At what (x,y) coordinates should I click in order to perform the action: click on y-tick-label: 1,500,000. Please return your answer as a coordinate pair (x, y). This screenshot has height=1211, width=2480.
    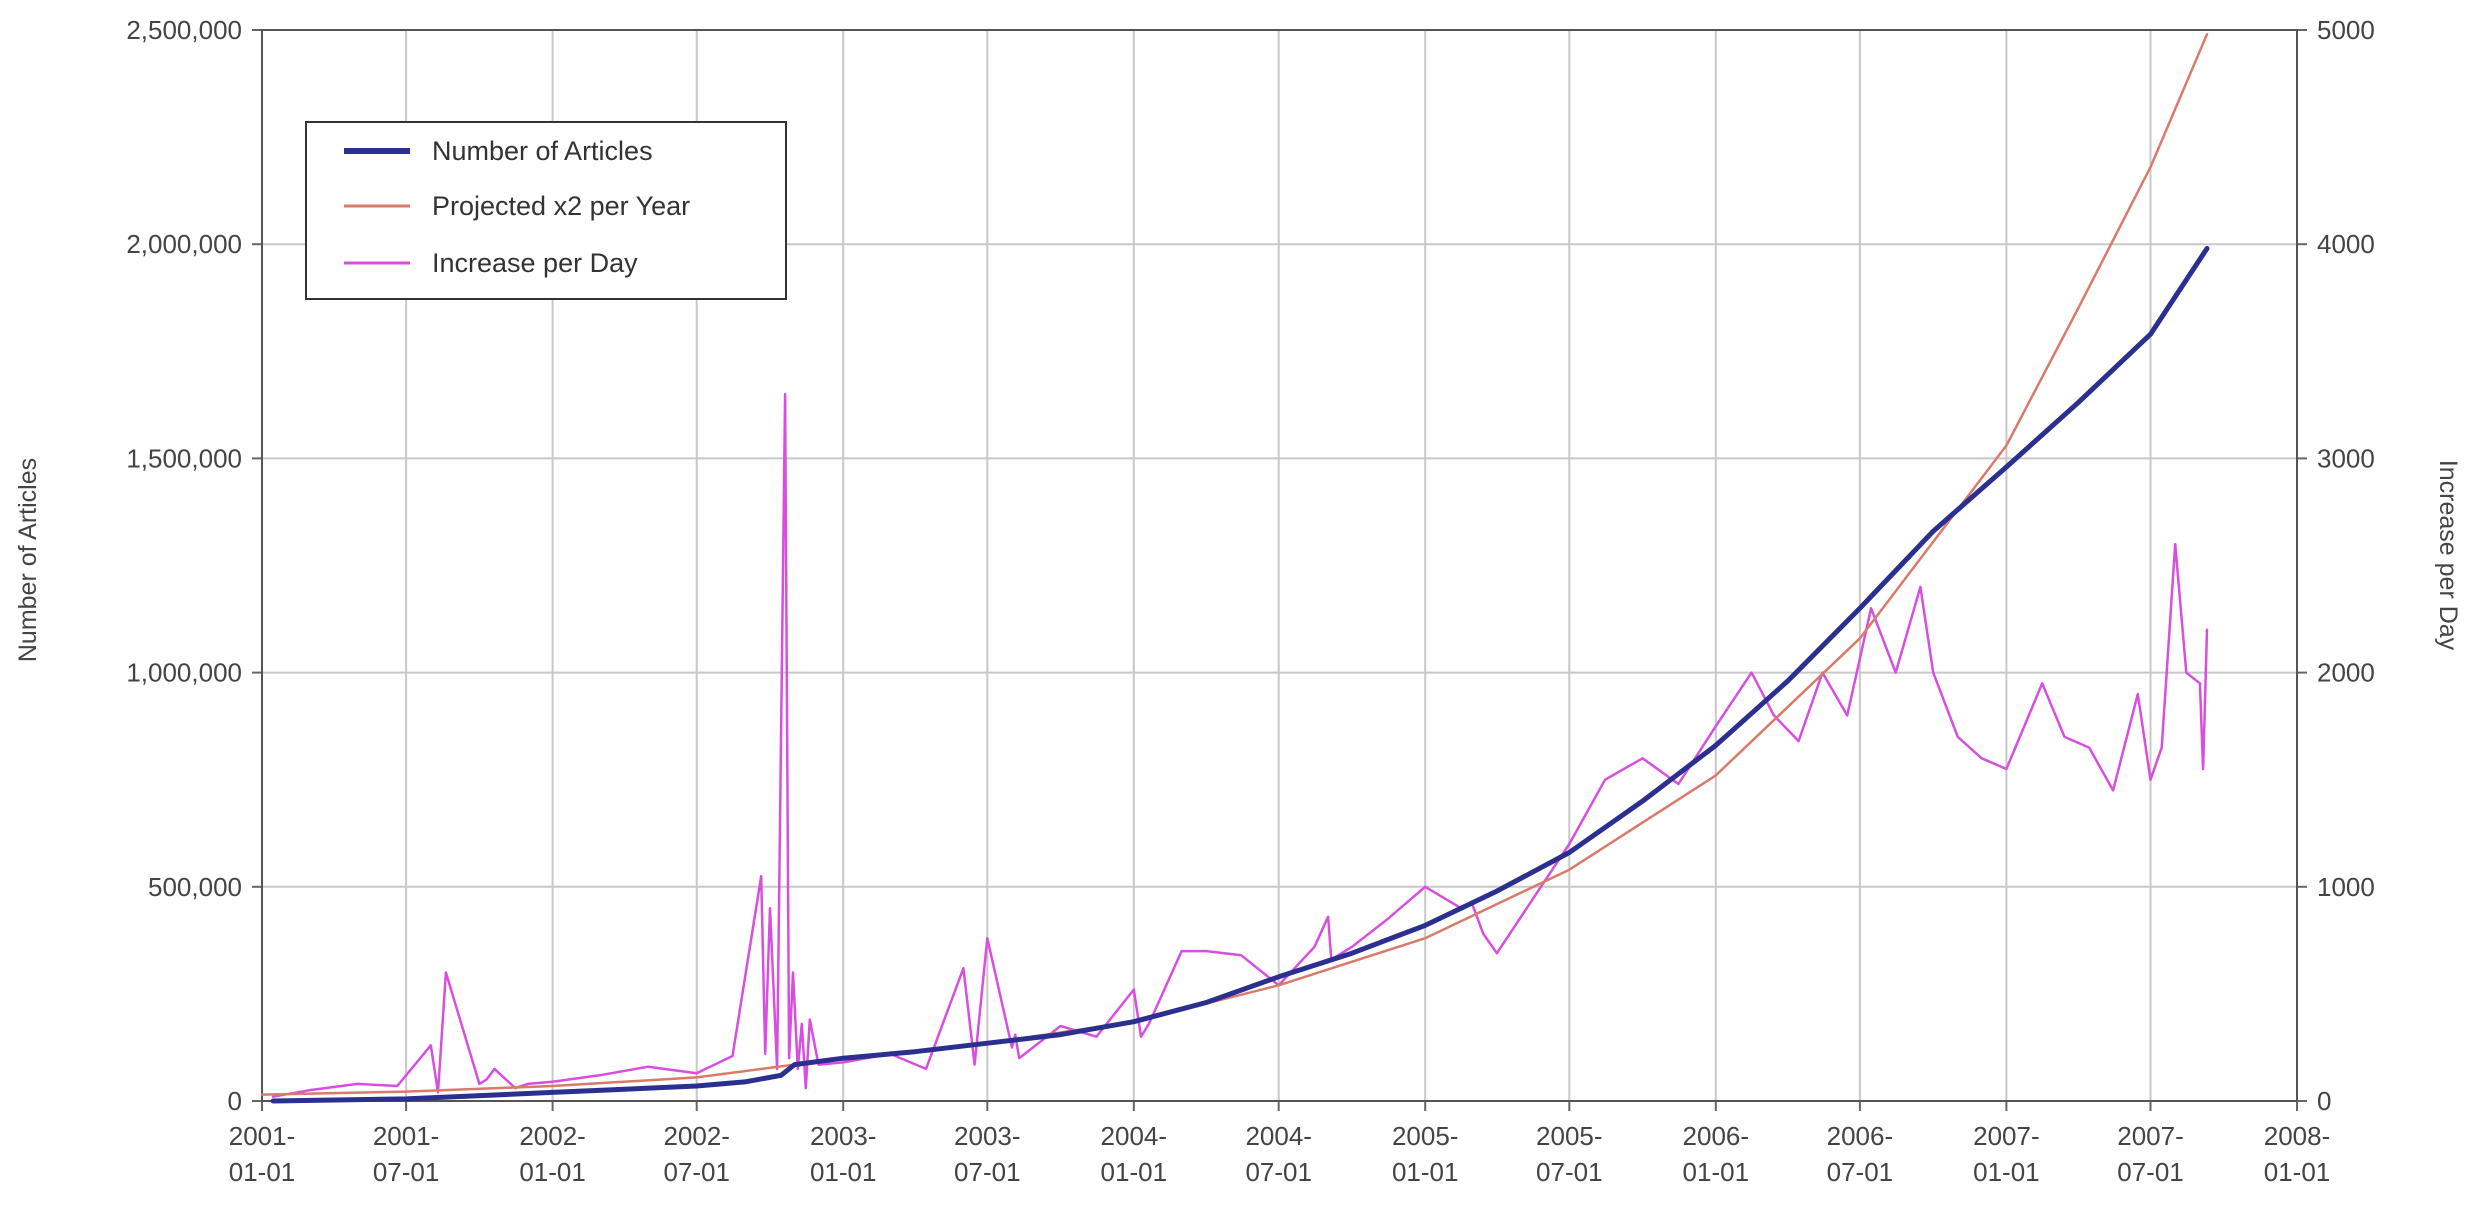
    Looking at the image, I should click on (184, 458).